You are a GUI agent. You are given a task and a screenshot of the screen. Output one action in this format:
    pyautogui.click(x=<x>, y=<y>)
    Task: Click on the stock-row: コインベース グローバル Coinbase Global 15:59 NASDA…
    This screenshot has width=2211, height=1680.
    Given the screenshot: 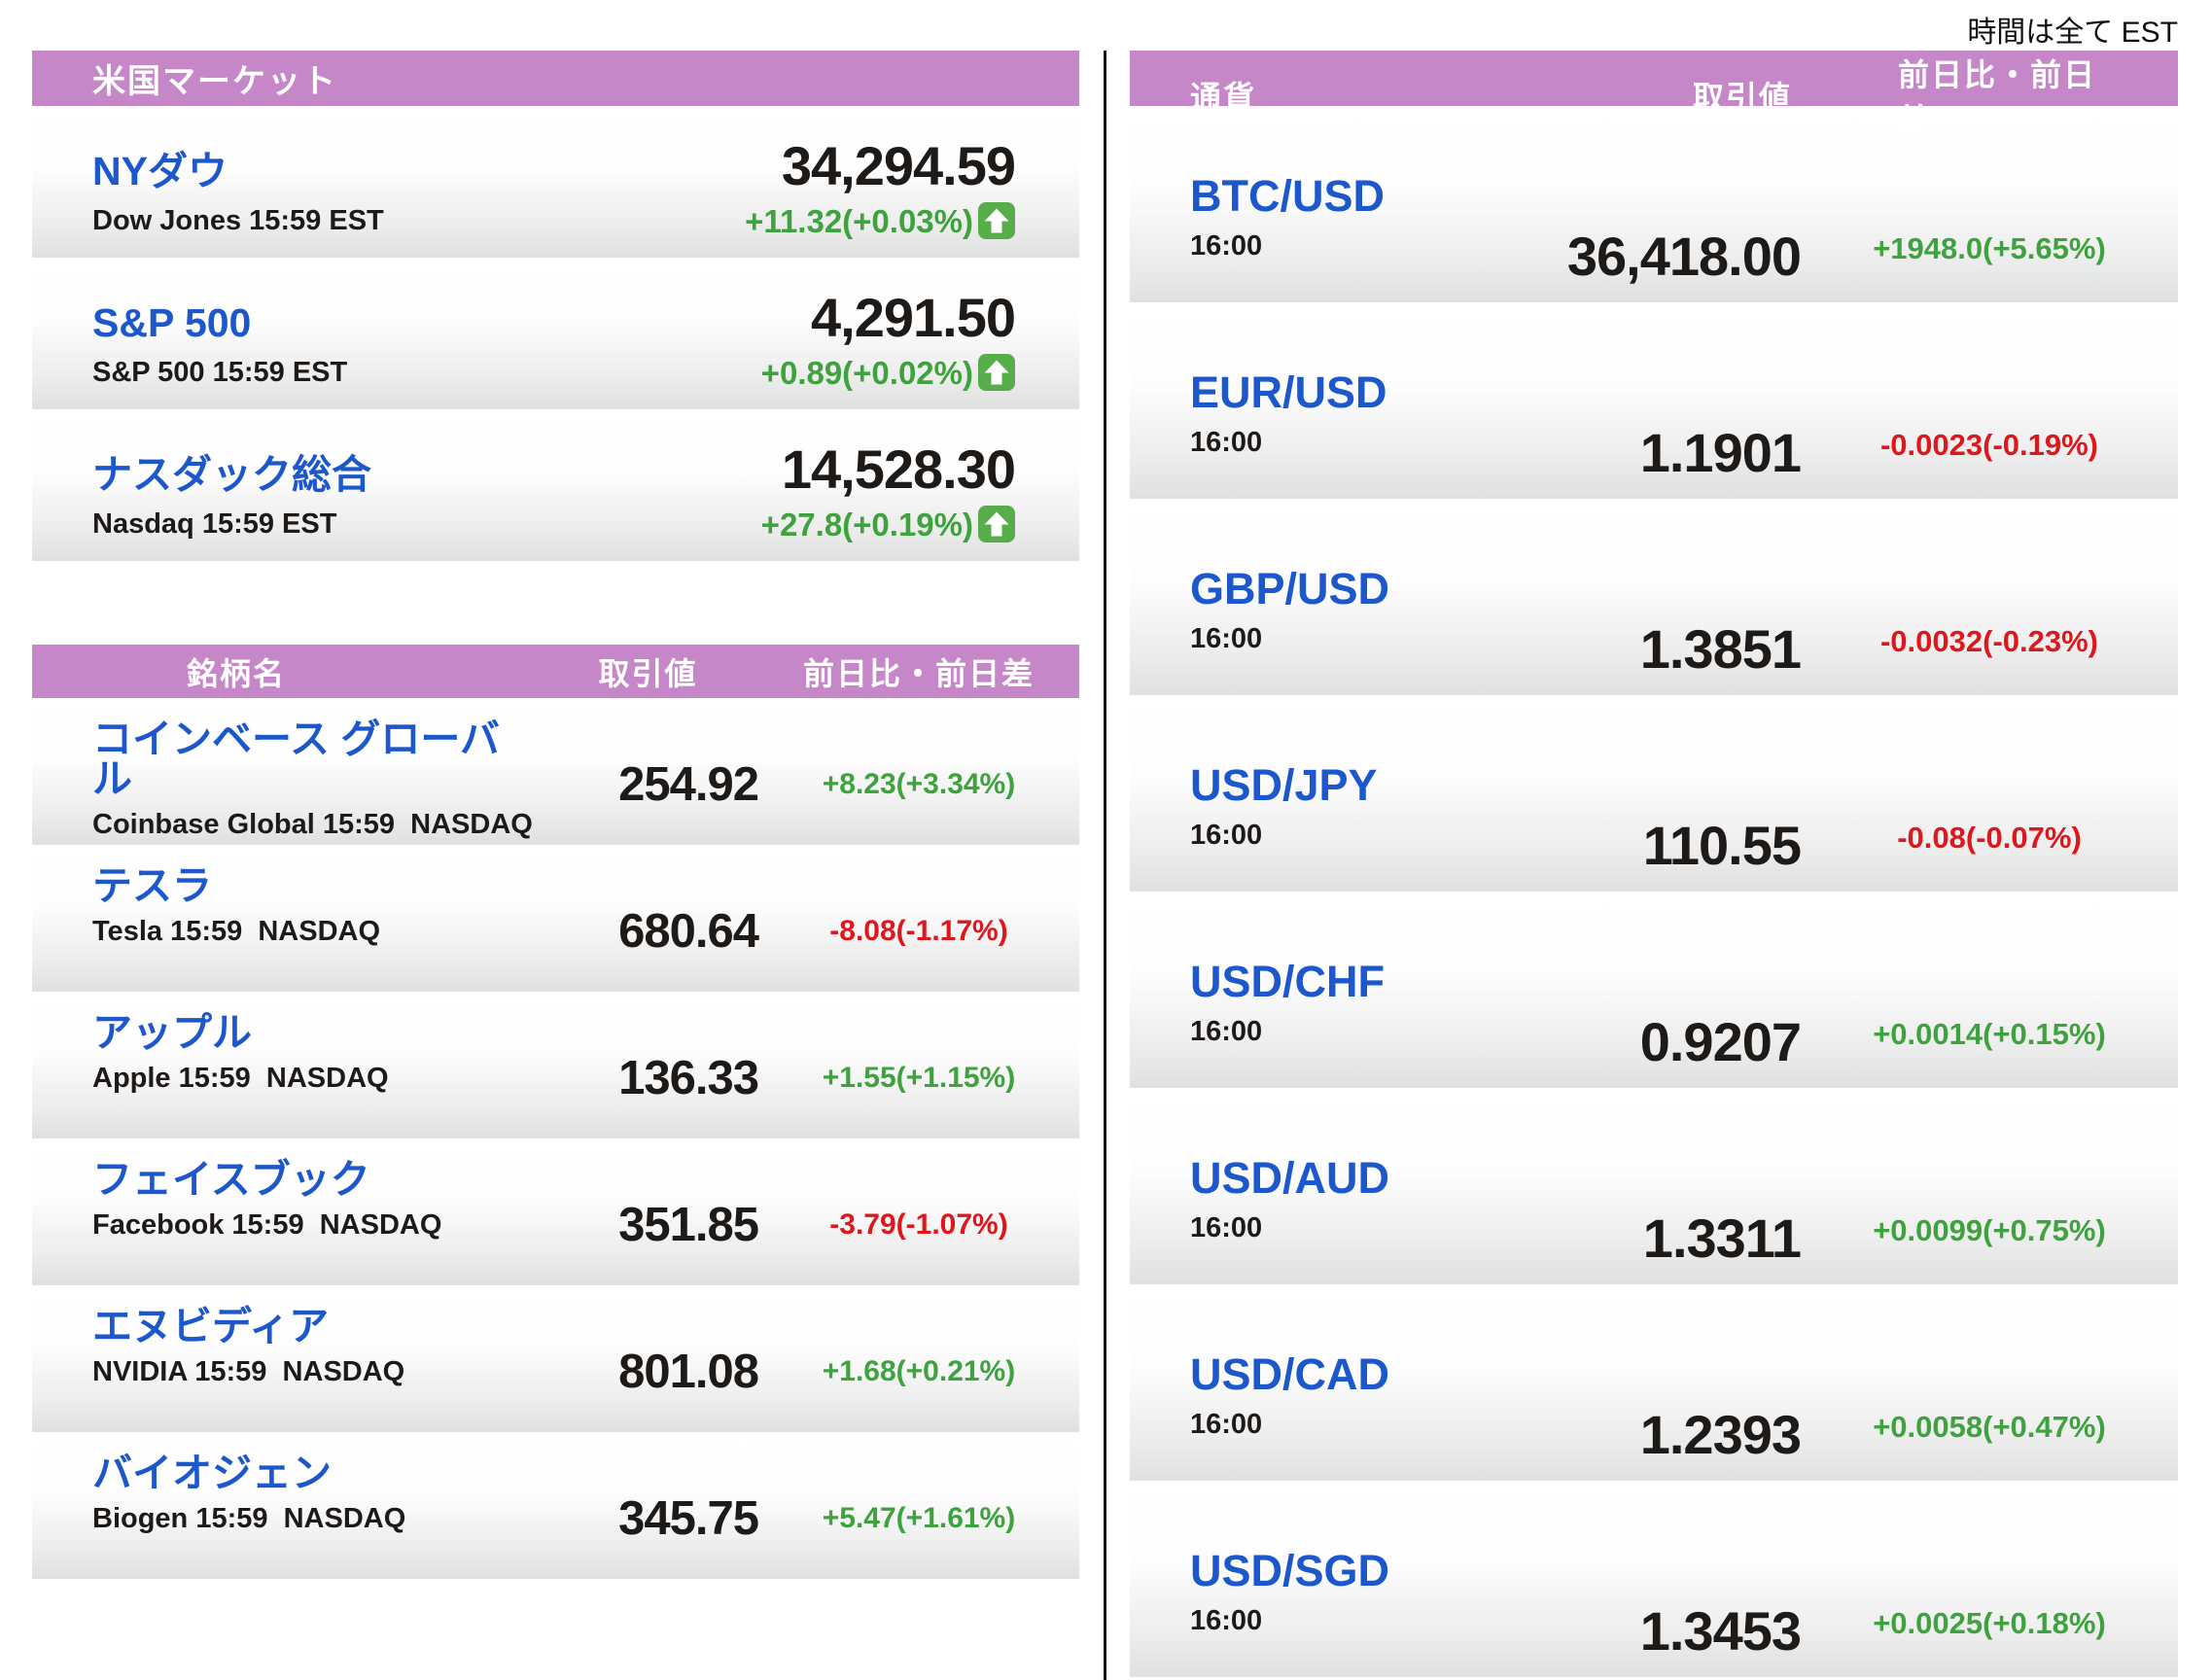 What is the action you would take?
    pyautogui.click(x=555, y=771)
    